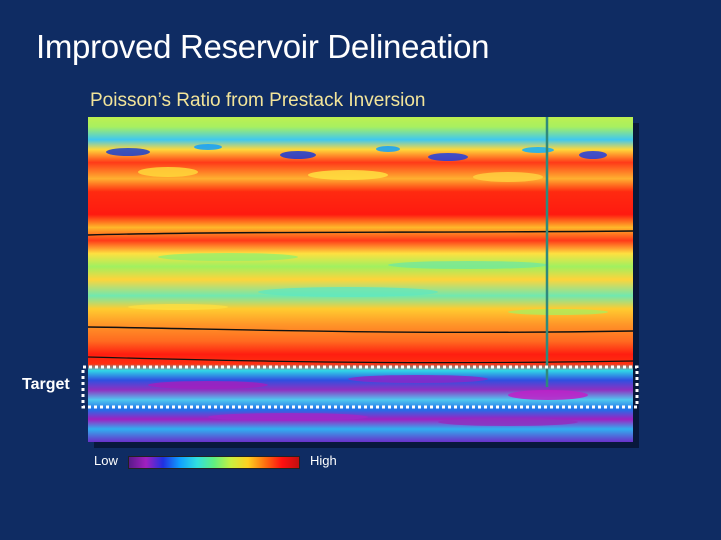 The image size is (721, 540). Describe the element at coordinates (368, 400) in the screenshot. I see `lower-purple-streaks` at that location.